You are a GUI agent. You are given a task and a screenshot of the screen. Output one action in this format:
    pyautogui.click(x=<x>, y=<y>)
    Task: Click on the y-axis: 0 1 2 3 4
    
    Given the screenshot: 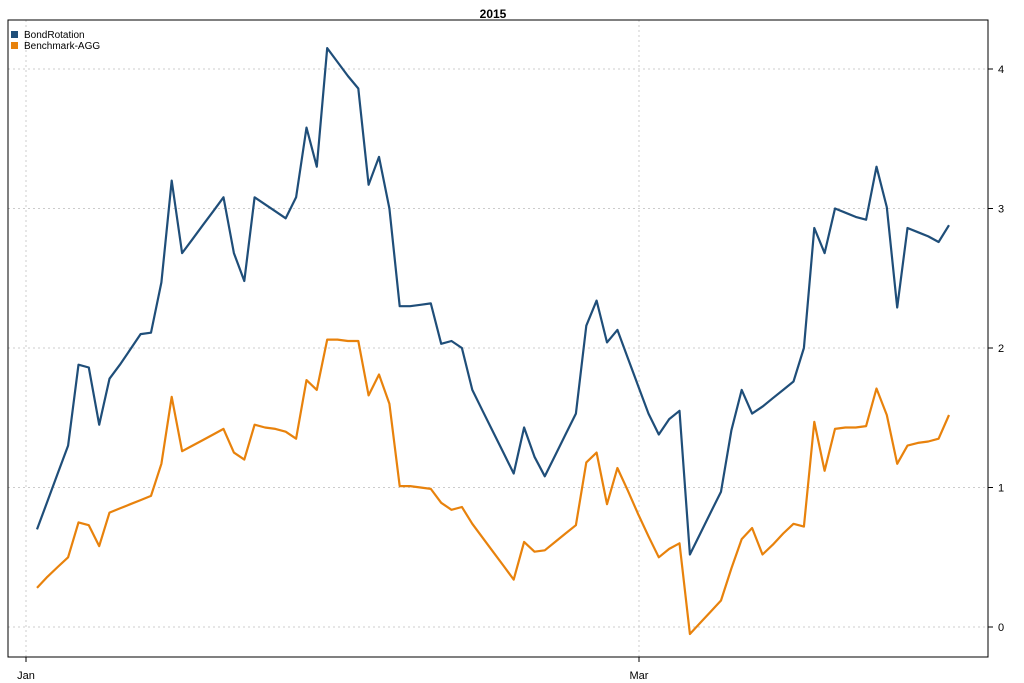 What is the action you would take?
    pyautogui.click(x=996, y=349)
    